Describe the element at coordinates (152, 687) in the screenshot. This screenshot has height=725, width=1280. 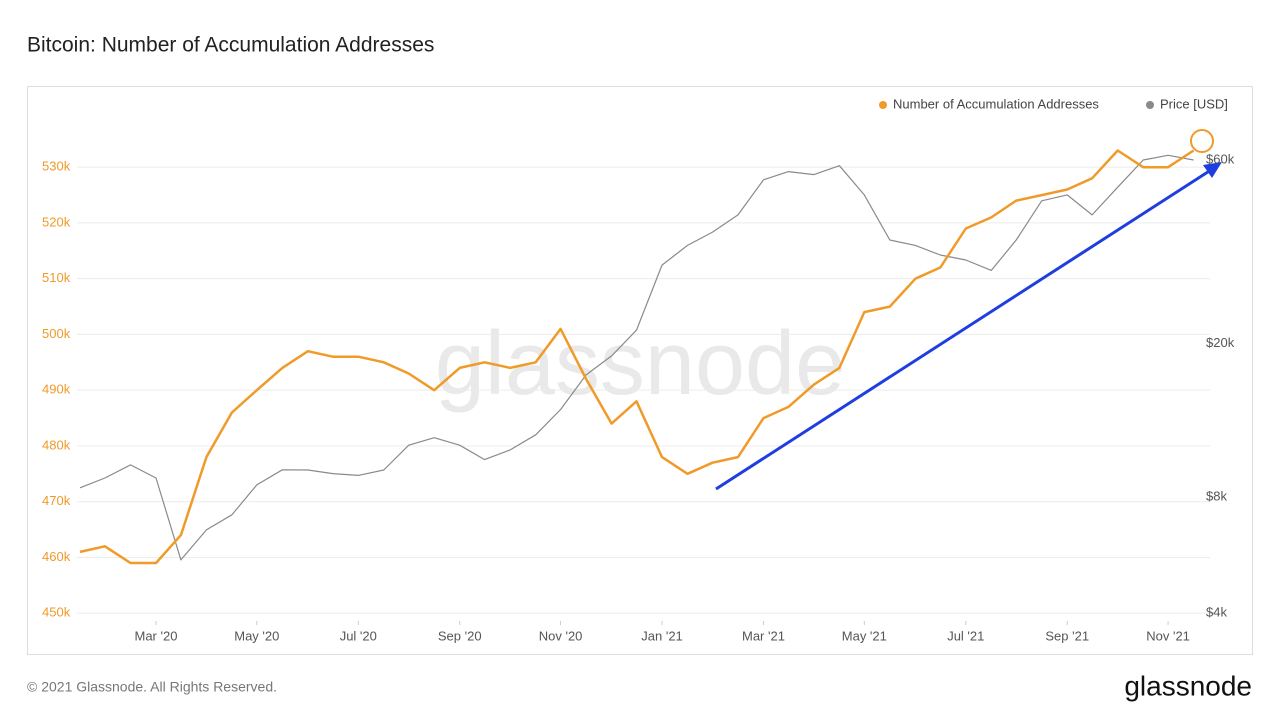
I see `copyright: © 2021 Glassnode. All Rights Reserved.` at that location.